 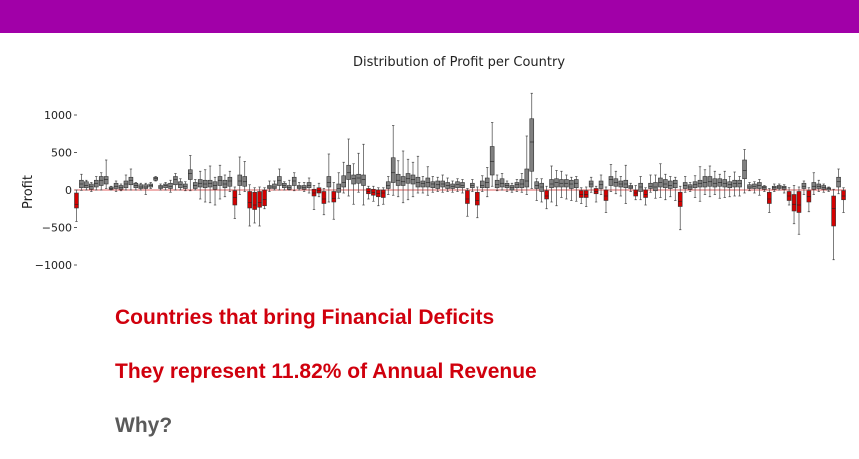 I want to click on revenue-share-headline: They represent 11.82% of Annual Revenue, so click(x=326, y=371).